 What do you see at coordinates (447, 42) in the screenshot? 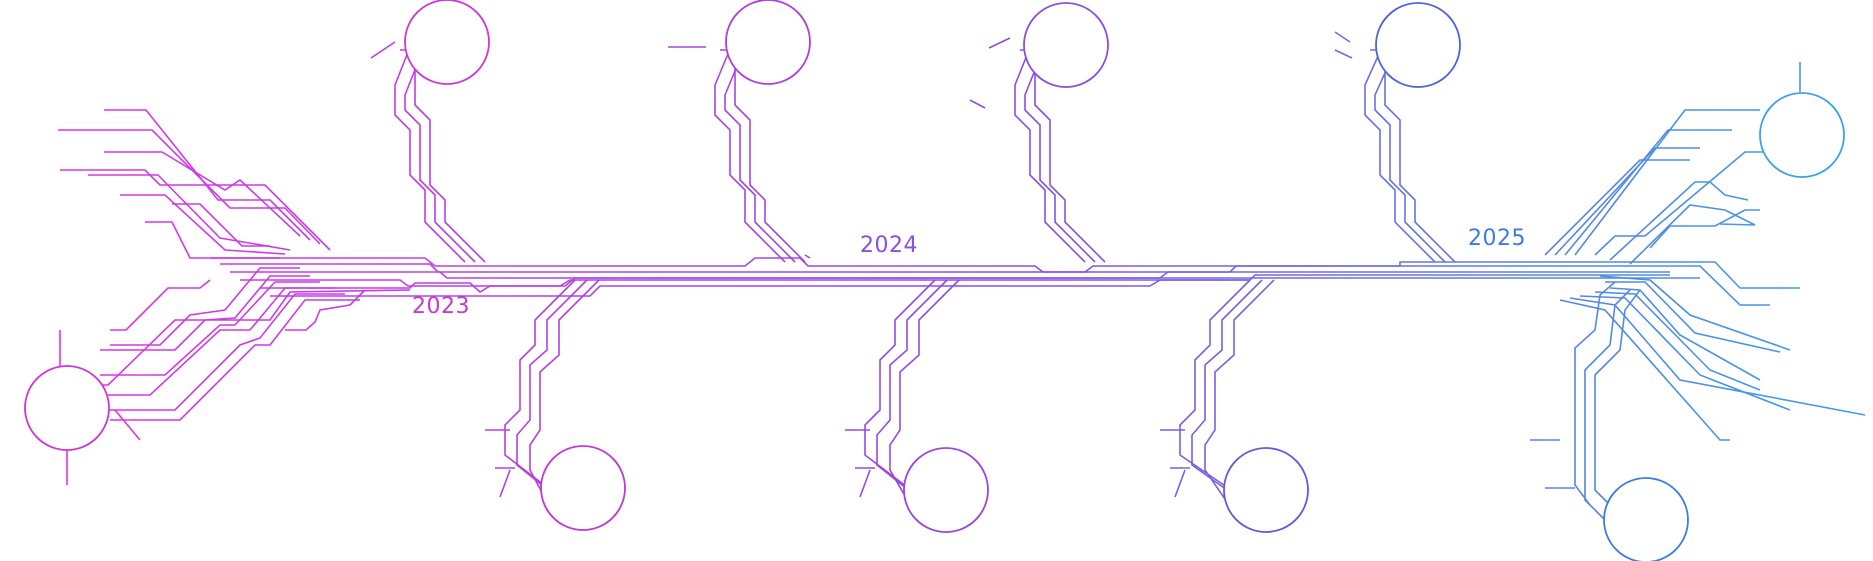
I see `milestone-node-m2` at bounding box center [447, 42].